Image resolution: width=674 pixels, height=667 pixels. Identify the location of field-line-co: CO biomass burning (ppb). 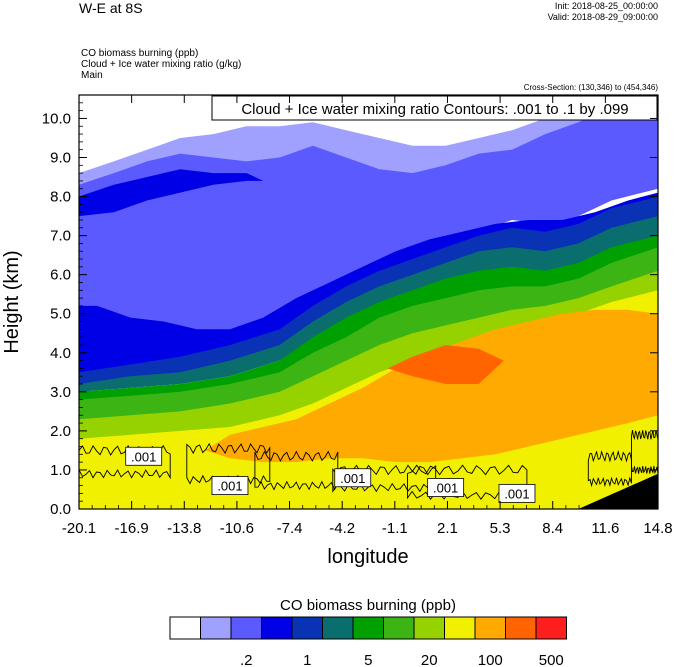
(140, 53).